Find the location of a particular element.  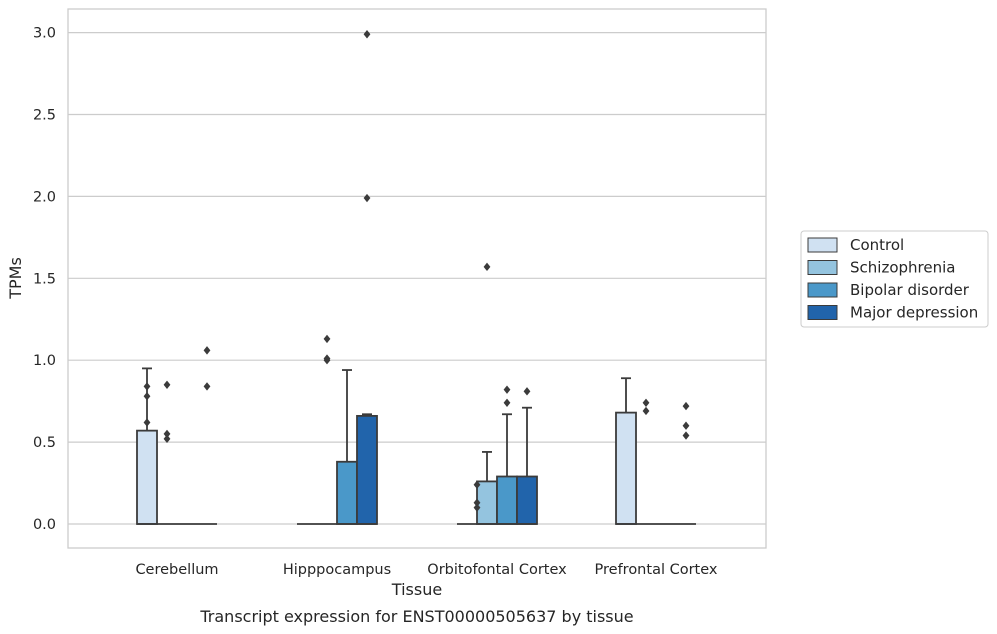

y-tick-label: 1.5 is located at coordinates (44, 279).